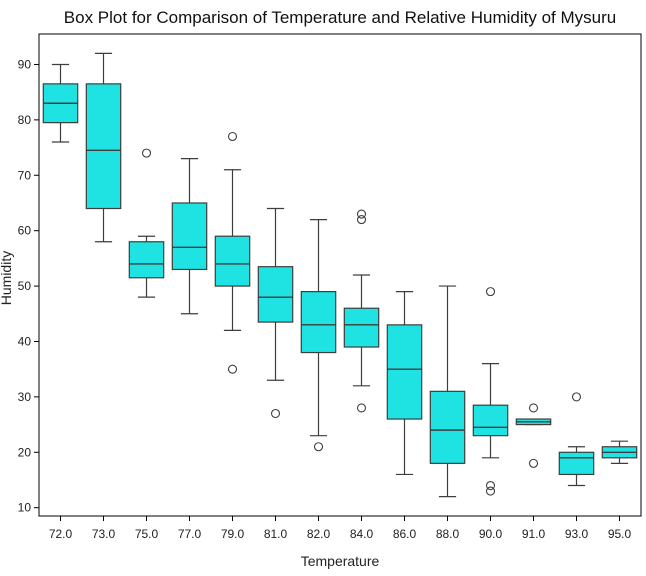  What do you see at coordinates (340, 561) in the screenshot?
I see `x-axis-label: Temperature` at bounding box center [340, 561].